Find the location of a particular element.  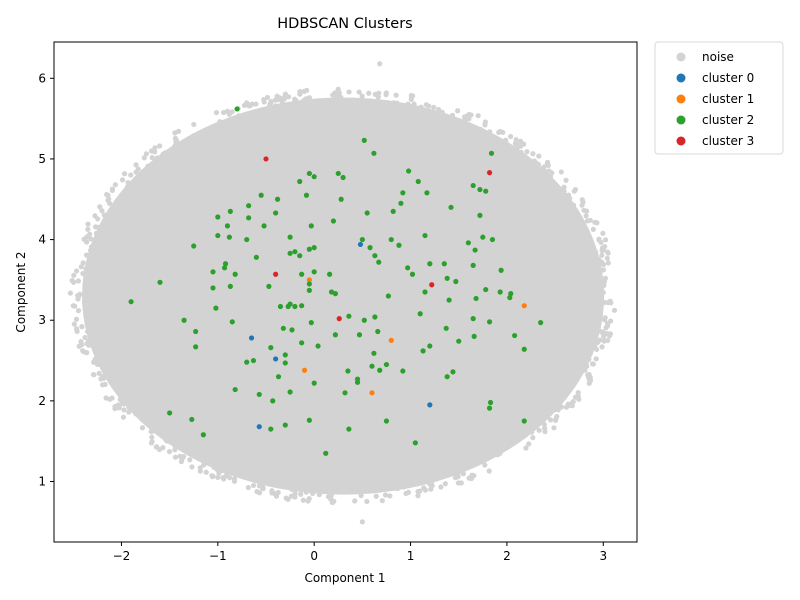

y-axis-ticks: 1 2 3 4 5 6 is located at coordinates (46, 280).